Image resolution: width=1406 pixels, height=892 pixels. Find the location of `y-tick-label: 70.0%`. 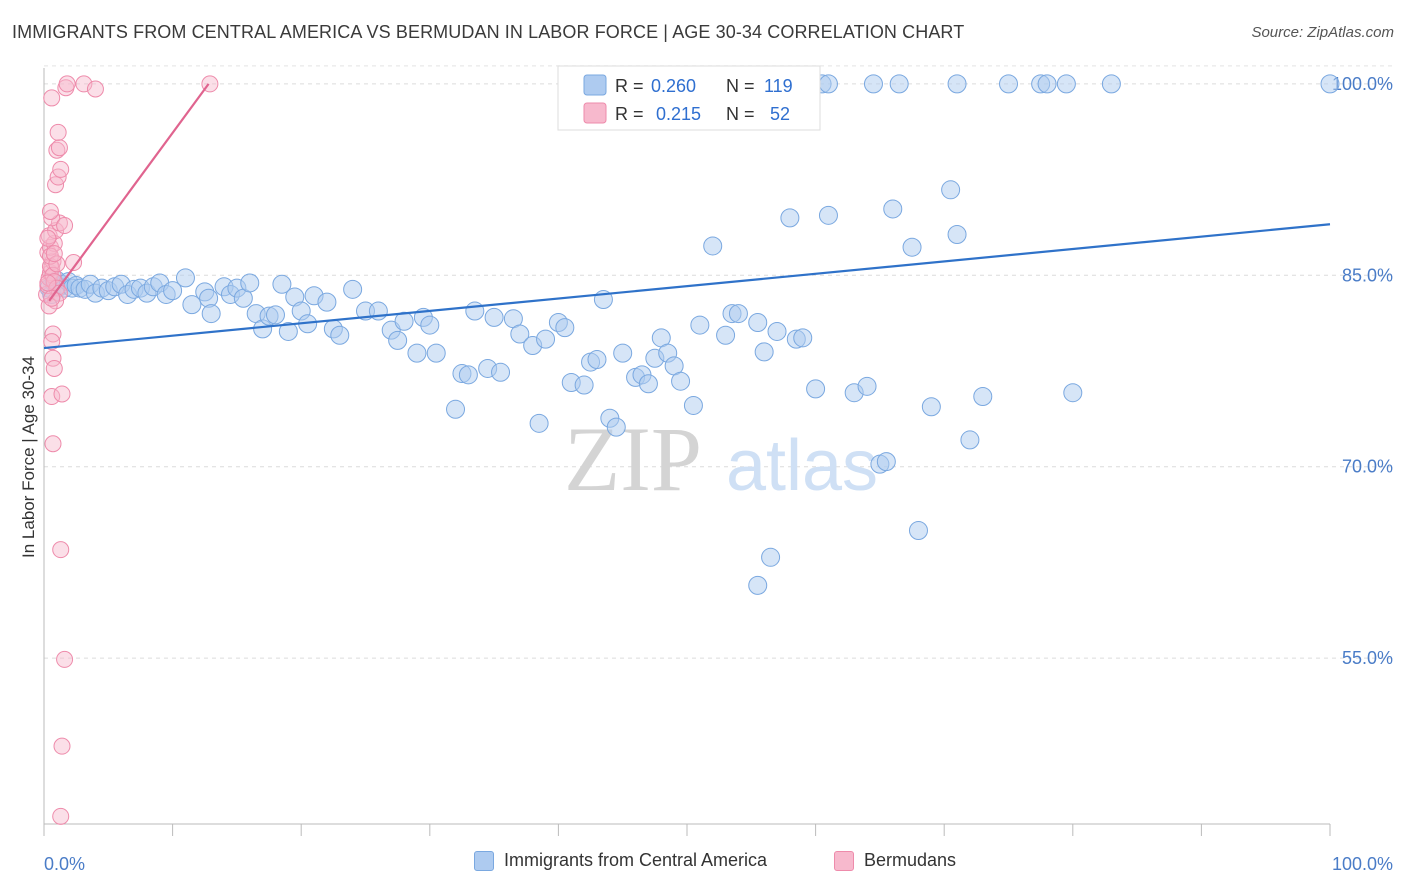

y-tick-label: 70.0% is located at coordinates (1367, 467).